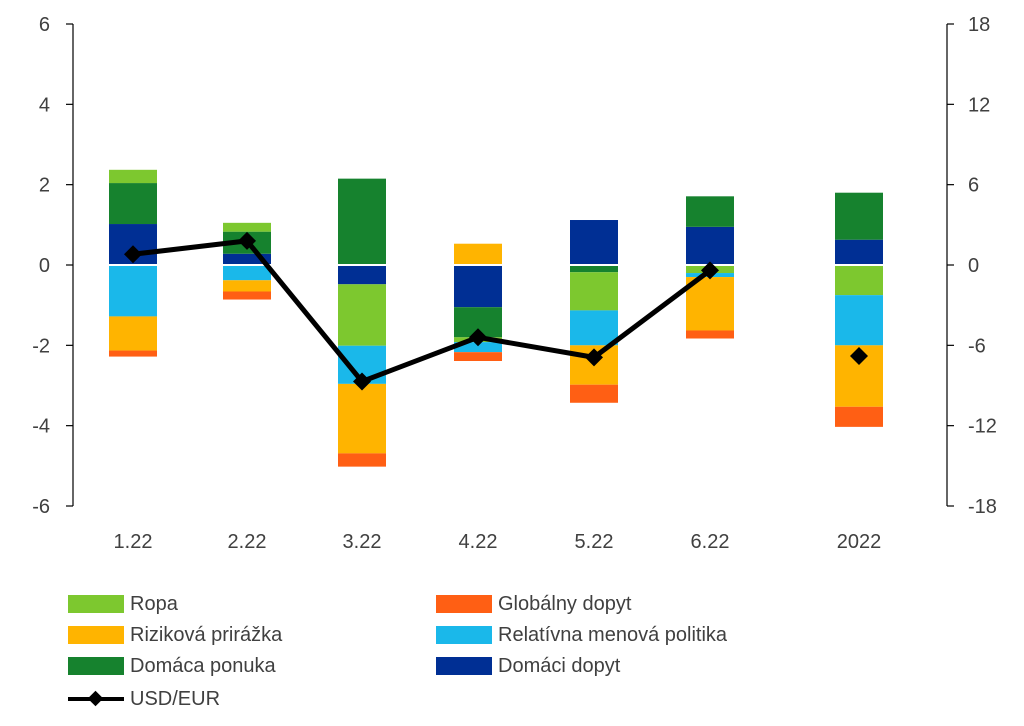 The width and height of the screenshot is (1024, 726). Describe the element at coordinates (96, 699) in the screenshot. I see `legend-swatch-usd-eur` at that location.